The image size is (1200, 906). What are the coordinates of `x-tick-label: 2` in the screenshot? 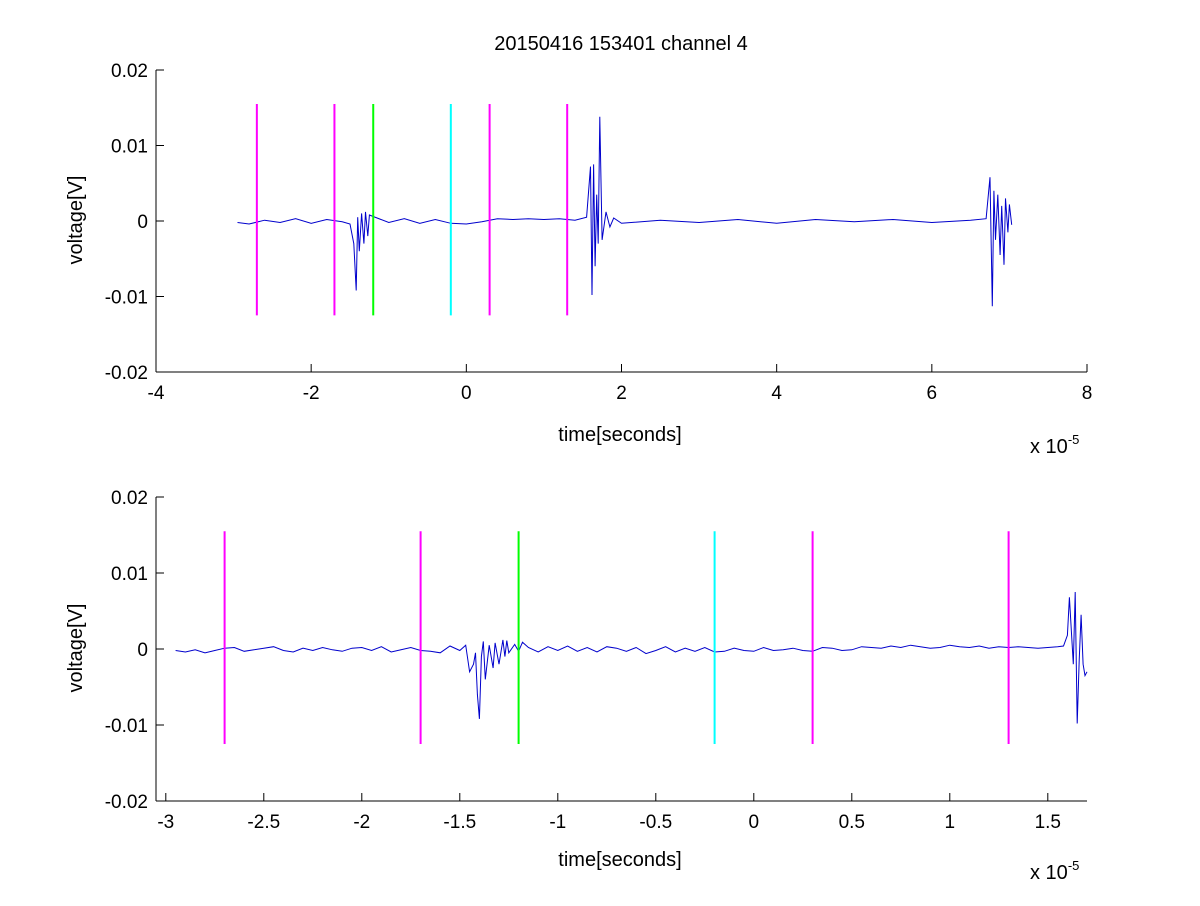 It's located at (621, 393).